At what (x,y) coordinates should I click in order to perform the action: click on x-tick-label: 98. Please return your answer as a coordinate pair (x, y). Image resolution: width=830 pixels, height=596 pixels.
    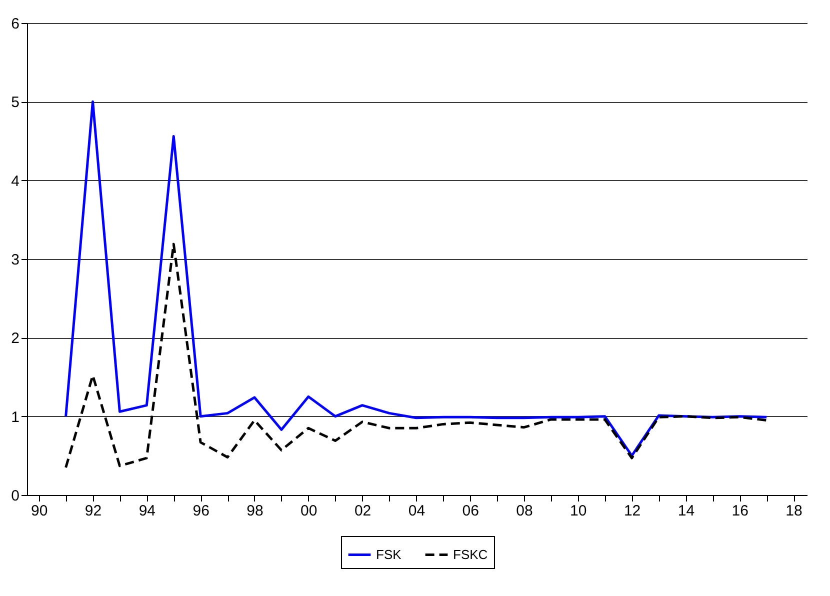
    Looking at the image, I should click on (255, 511).